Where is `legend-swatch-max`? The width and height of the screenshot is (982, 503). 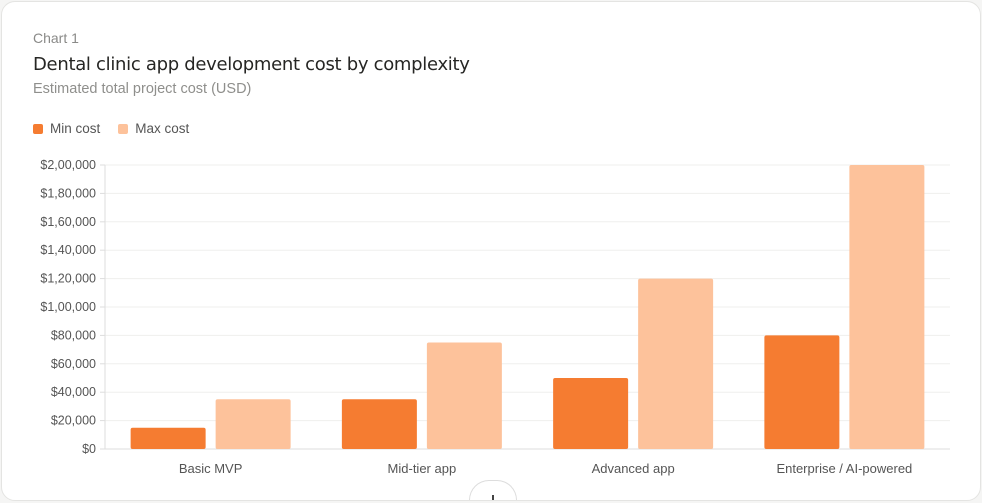
legend-swatch-max is located at coordinates (123, 128).